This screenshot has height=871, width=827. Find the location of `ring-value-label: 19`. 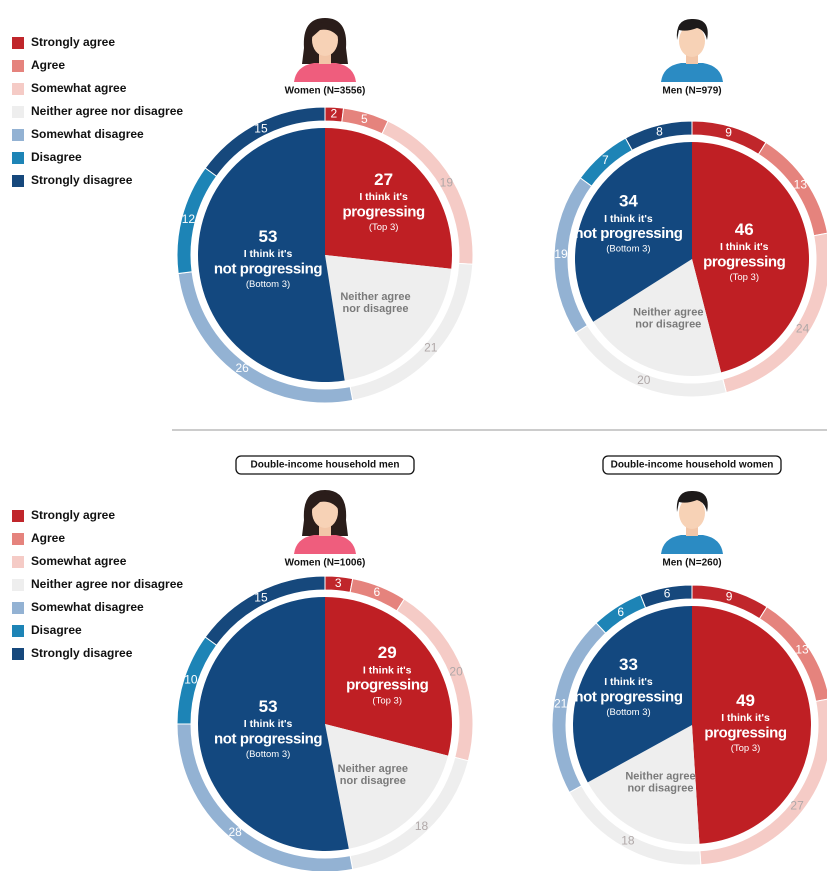

ring-value-label: 19 is located at coordinates (447, 182).